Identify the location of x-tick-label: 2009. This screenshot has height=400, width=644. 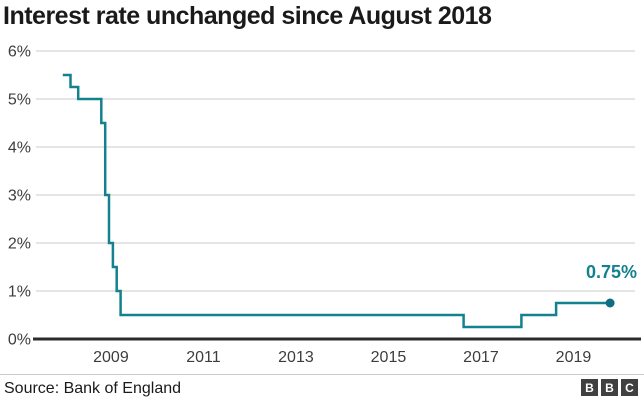
(111, 357).